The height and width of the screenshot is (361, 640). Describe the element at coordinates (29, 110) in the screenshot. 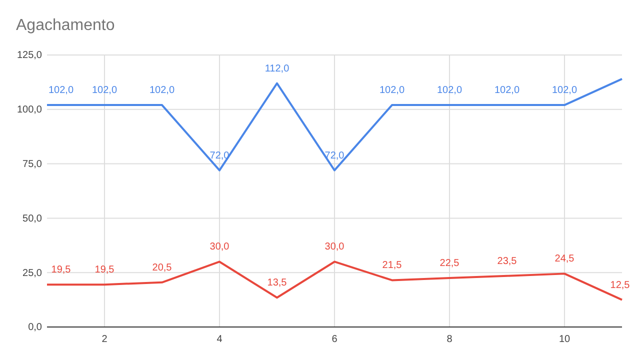

I see `y-tick-label: 100,0` at that location.